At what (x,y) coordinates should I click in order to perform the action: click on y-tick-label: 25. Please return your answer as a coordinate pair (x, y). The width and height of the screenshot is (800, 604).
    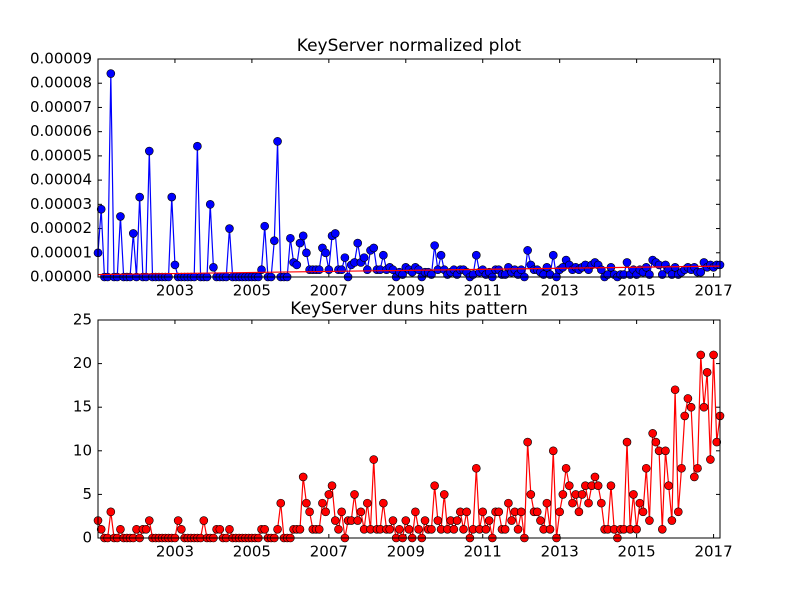
    Looking at the image, I should click on (82, 320).